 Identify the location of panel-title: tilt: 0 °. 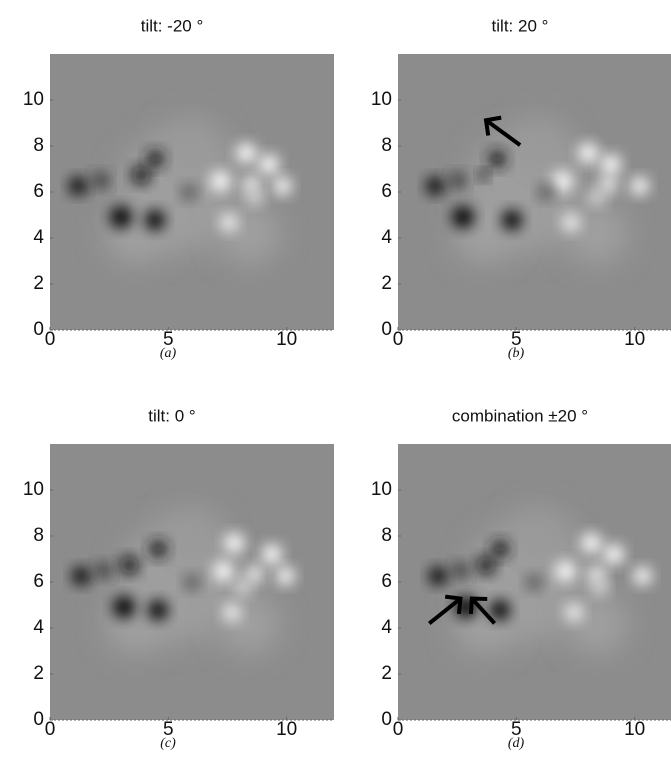
(171, 415).